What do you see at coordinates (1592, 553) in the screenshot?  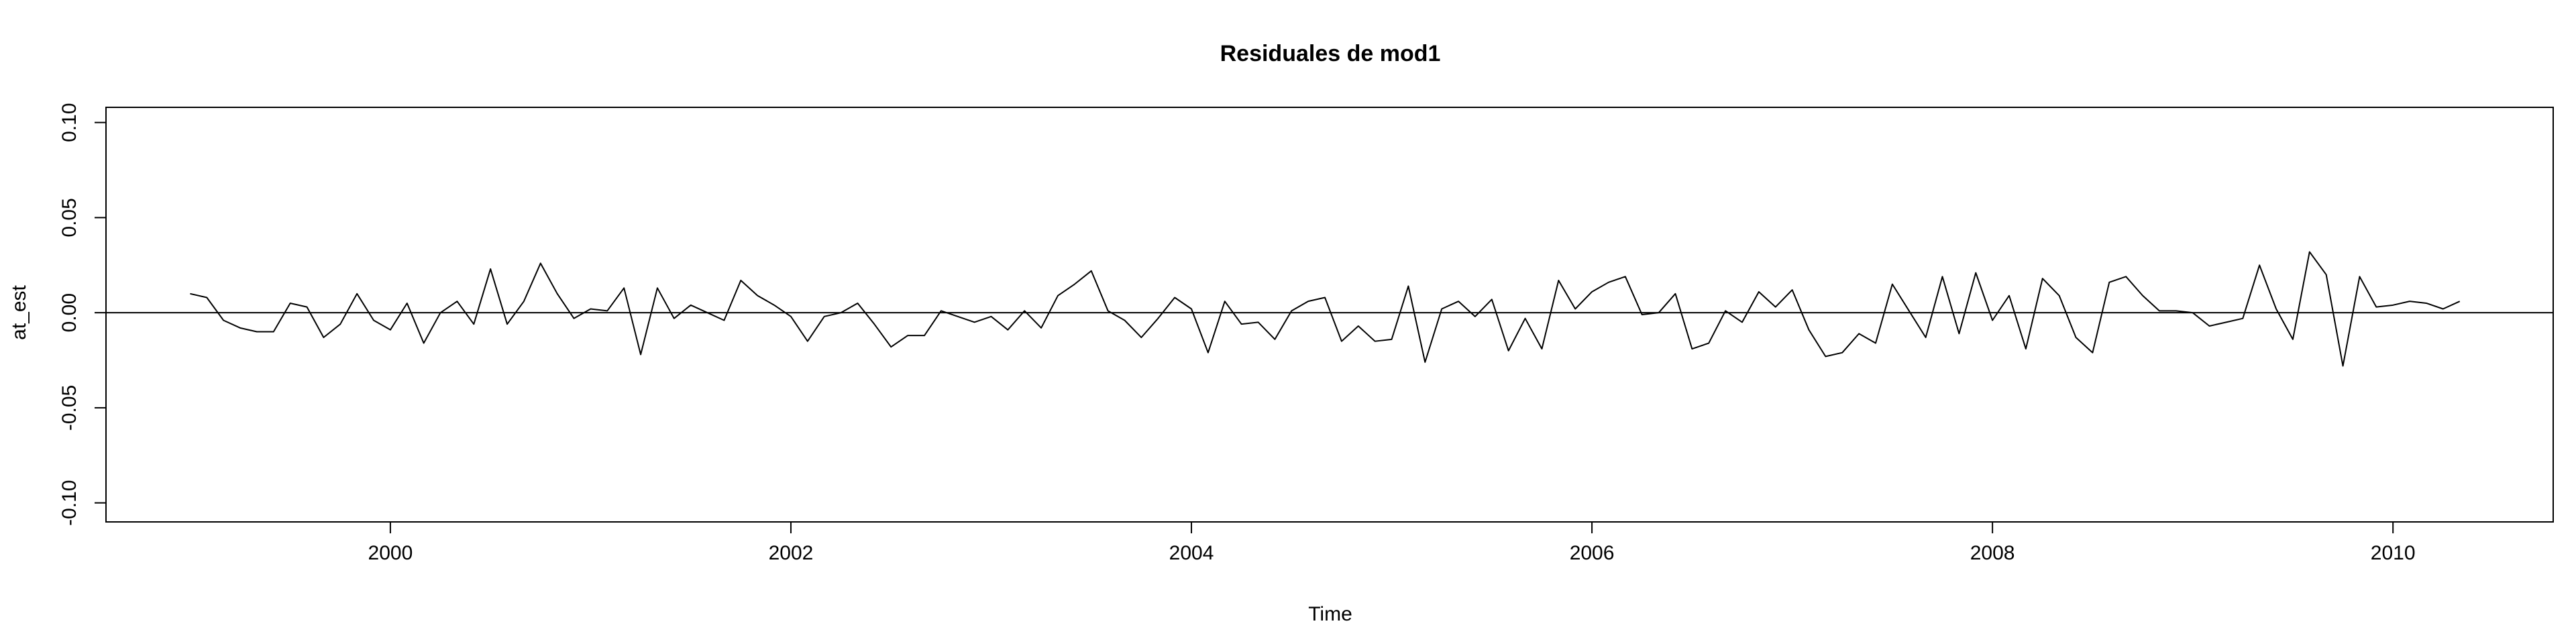 I see `x-tick-label: 2006` at bounding box center [1592, 553].